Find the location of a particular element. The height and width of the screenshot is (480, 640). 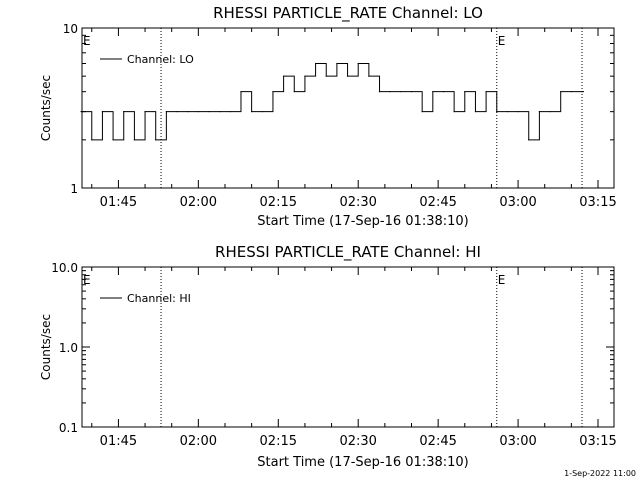

y-tick-label: 10.0 is located at coordinates (64, 268).